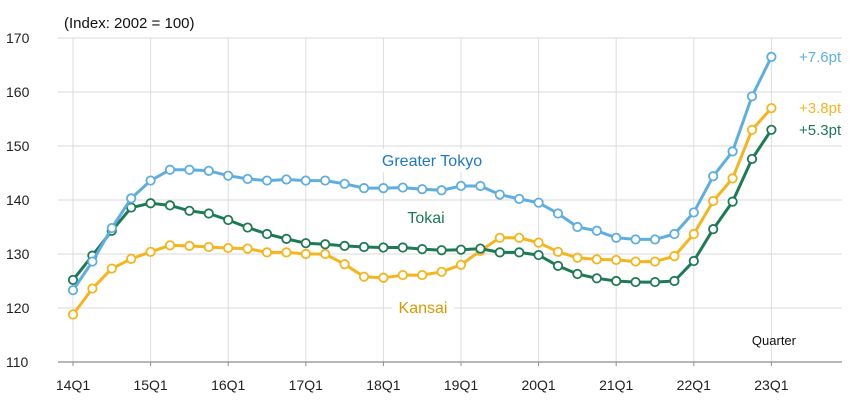 The image size is (864, 404). I want to click on data-point-tokai-18Q2, so click(402, 247).